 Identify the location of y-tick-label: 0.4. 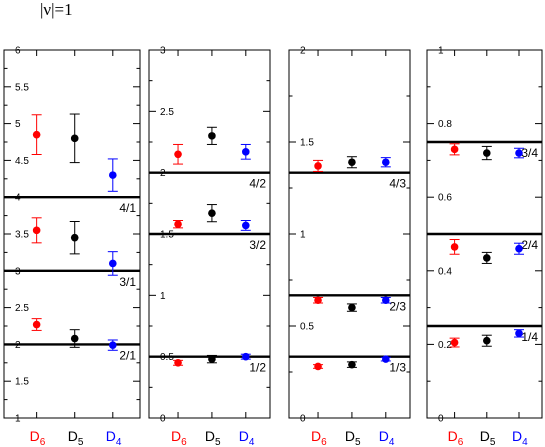
(445, 271).